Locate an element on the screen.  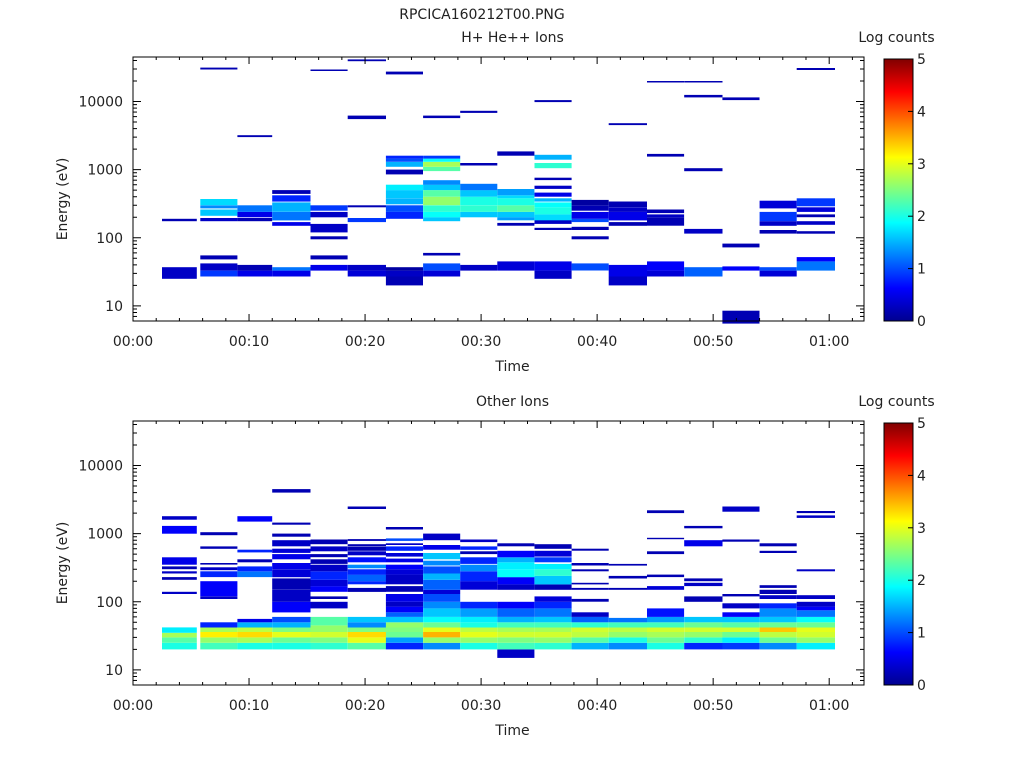
heatmap-cells is located at coordinates (498, 573).